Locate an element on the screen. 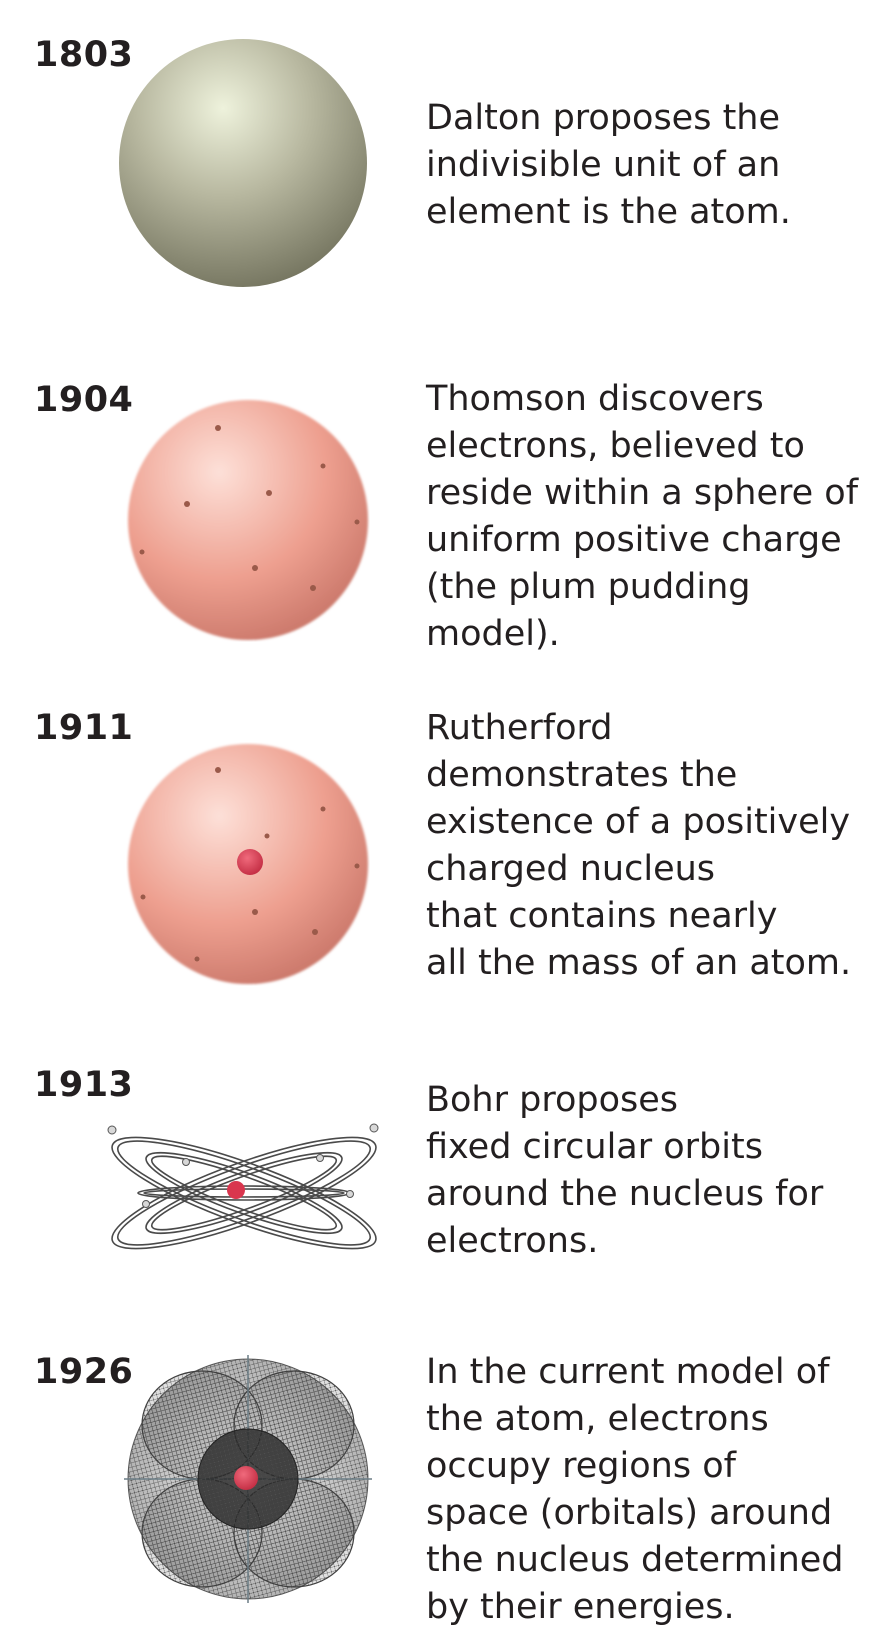 This screenshot has width=883, height=1652. plum-pudding-sphere-icon is located at coordinates (248, 520).